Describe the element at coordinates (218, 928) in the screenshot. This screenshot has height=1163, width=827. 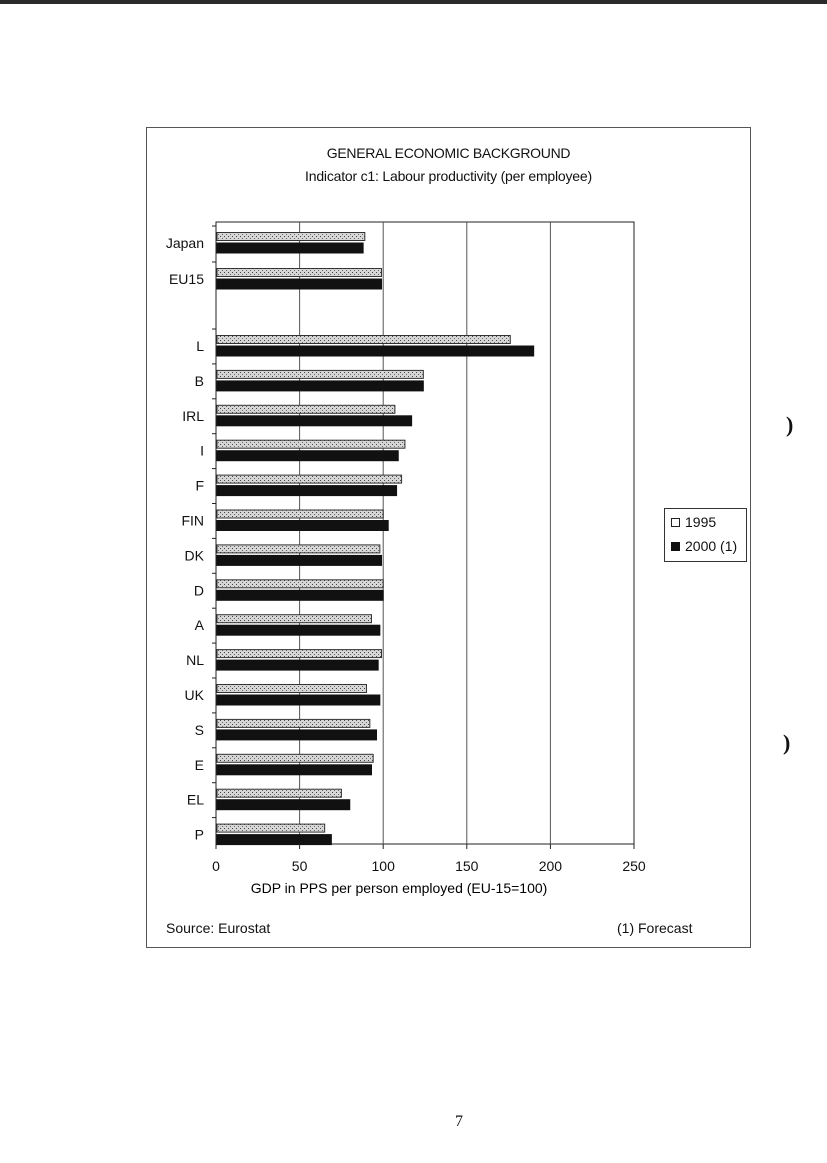
I see `source-note: Source: Eurostat` at that location.